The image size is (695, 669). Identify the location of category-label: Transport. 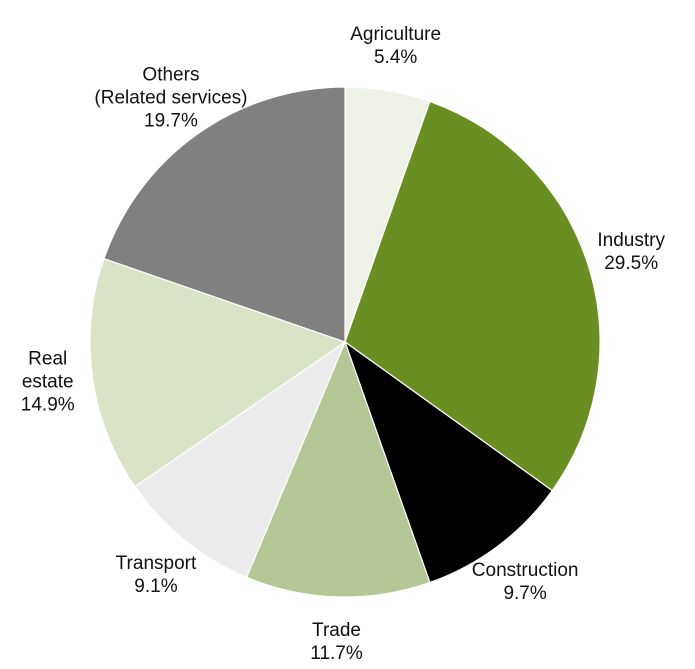
(156, 563).